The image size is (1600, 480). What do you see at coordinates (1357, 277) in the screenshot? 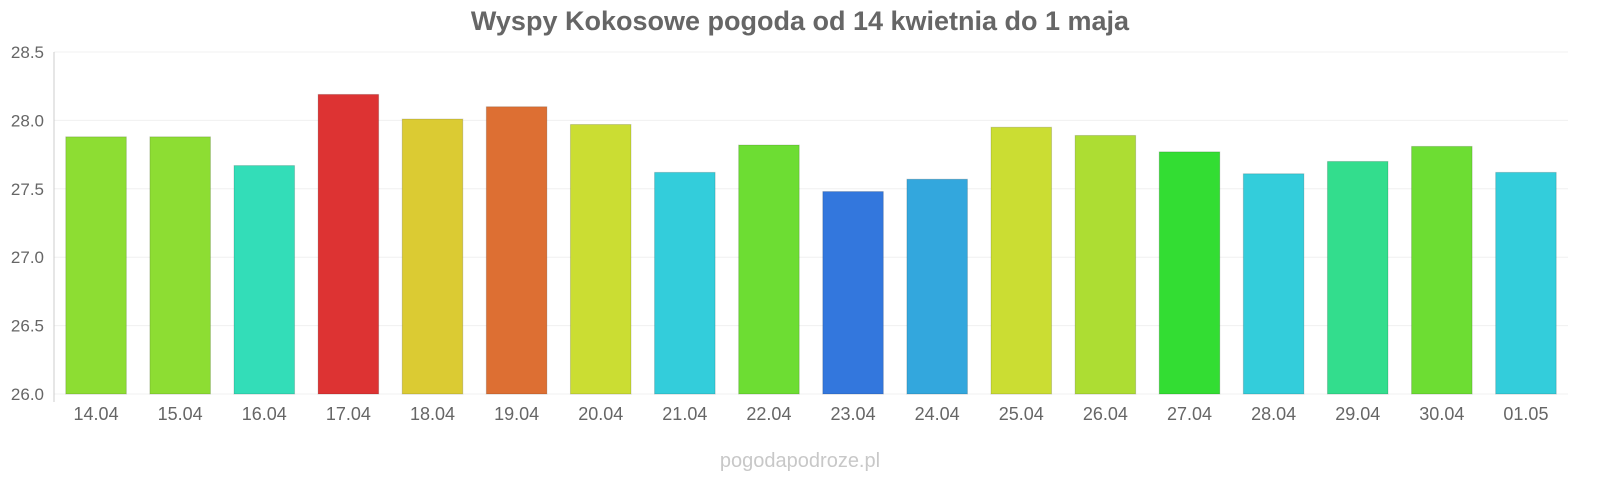
I see `bar-29.04` at bounding box center [1357, 277].